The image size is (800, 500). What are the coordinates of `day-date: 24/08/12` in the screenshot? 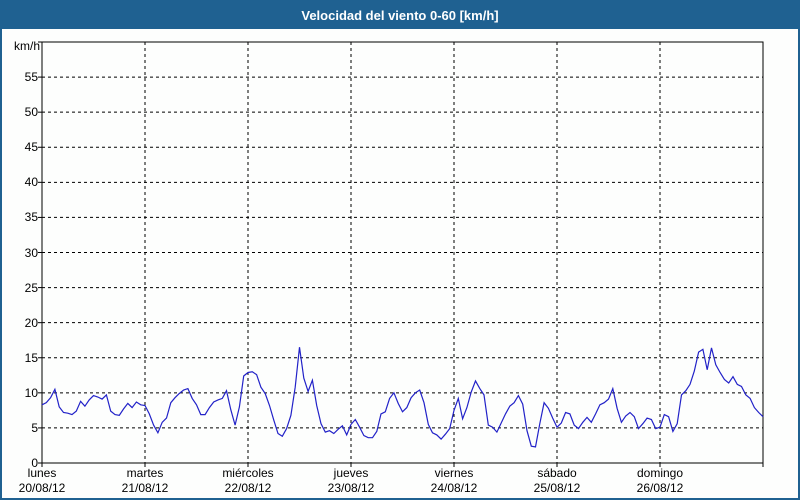 It's located at (454, 488).